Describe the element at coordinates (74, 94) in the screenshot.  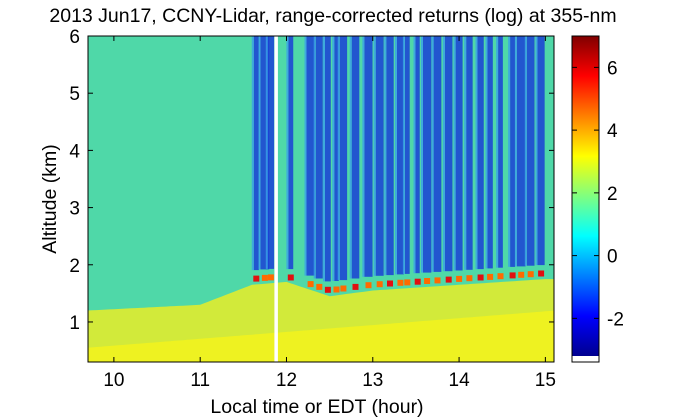
I see `y-tick-label: 5` at that location.